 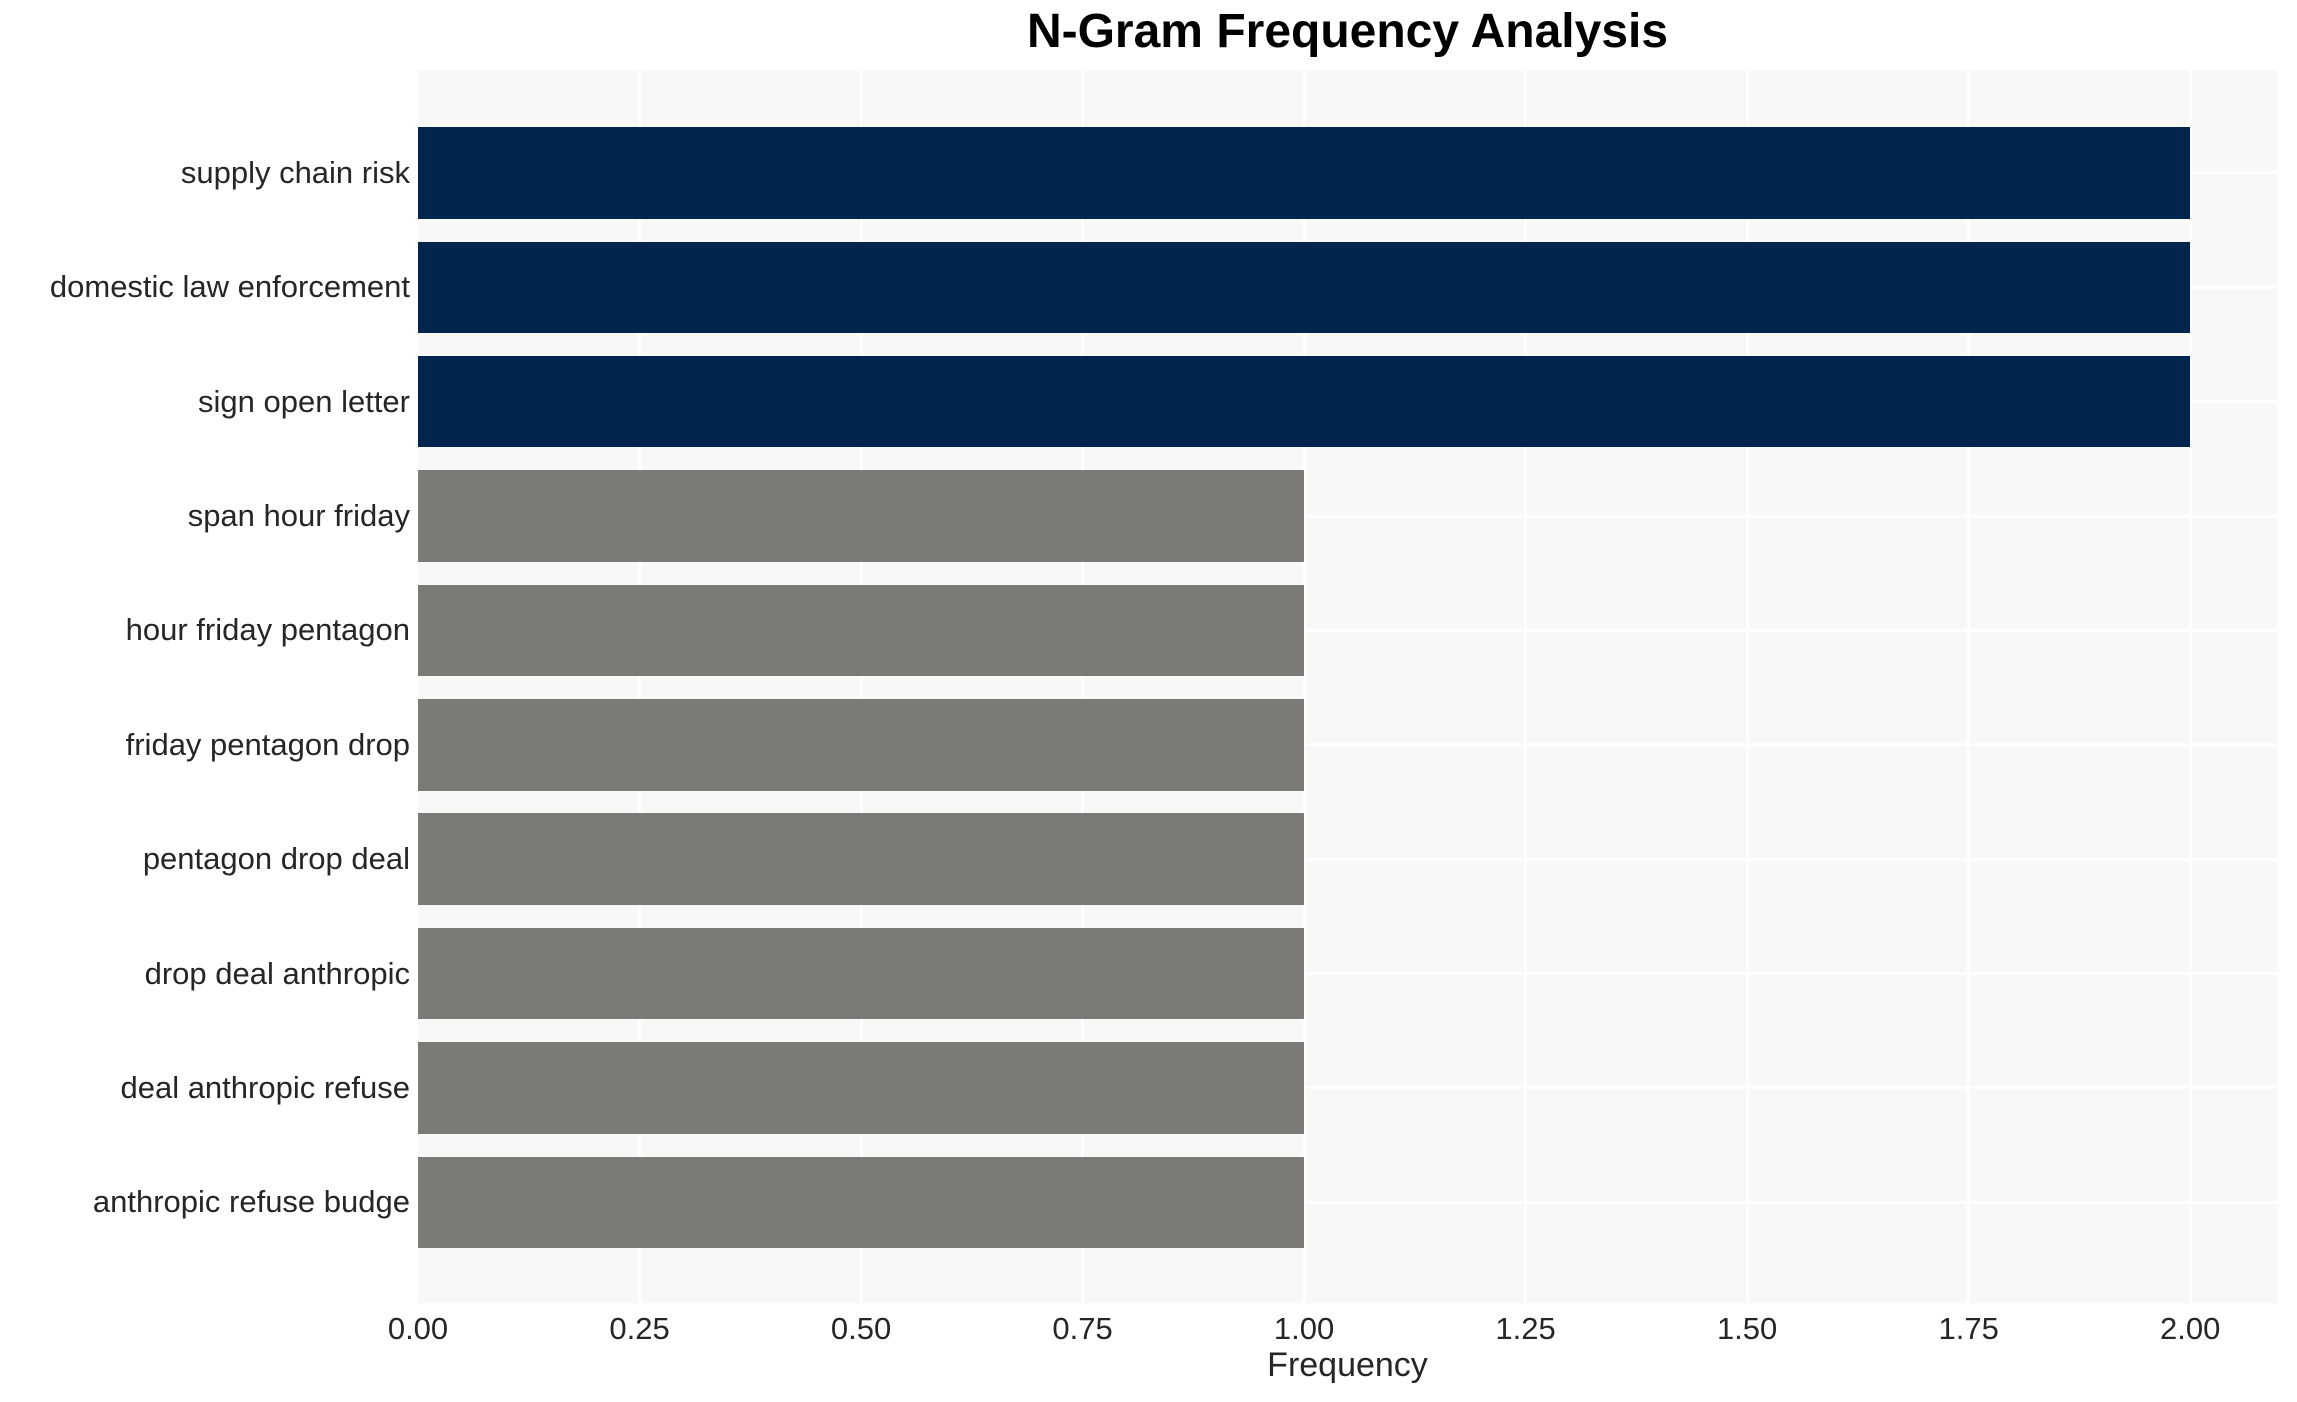 What do you see at coordinates (1525, 1328) in the screenshot?
I see `x-tick-1.25: 1.25` at bounding box center [1525, 1328].